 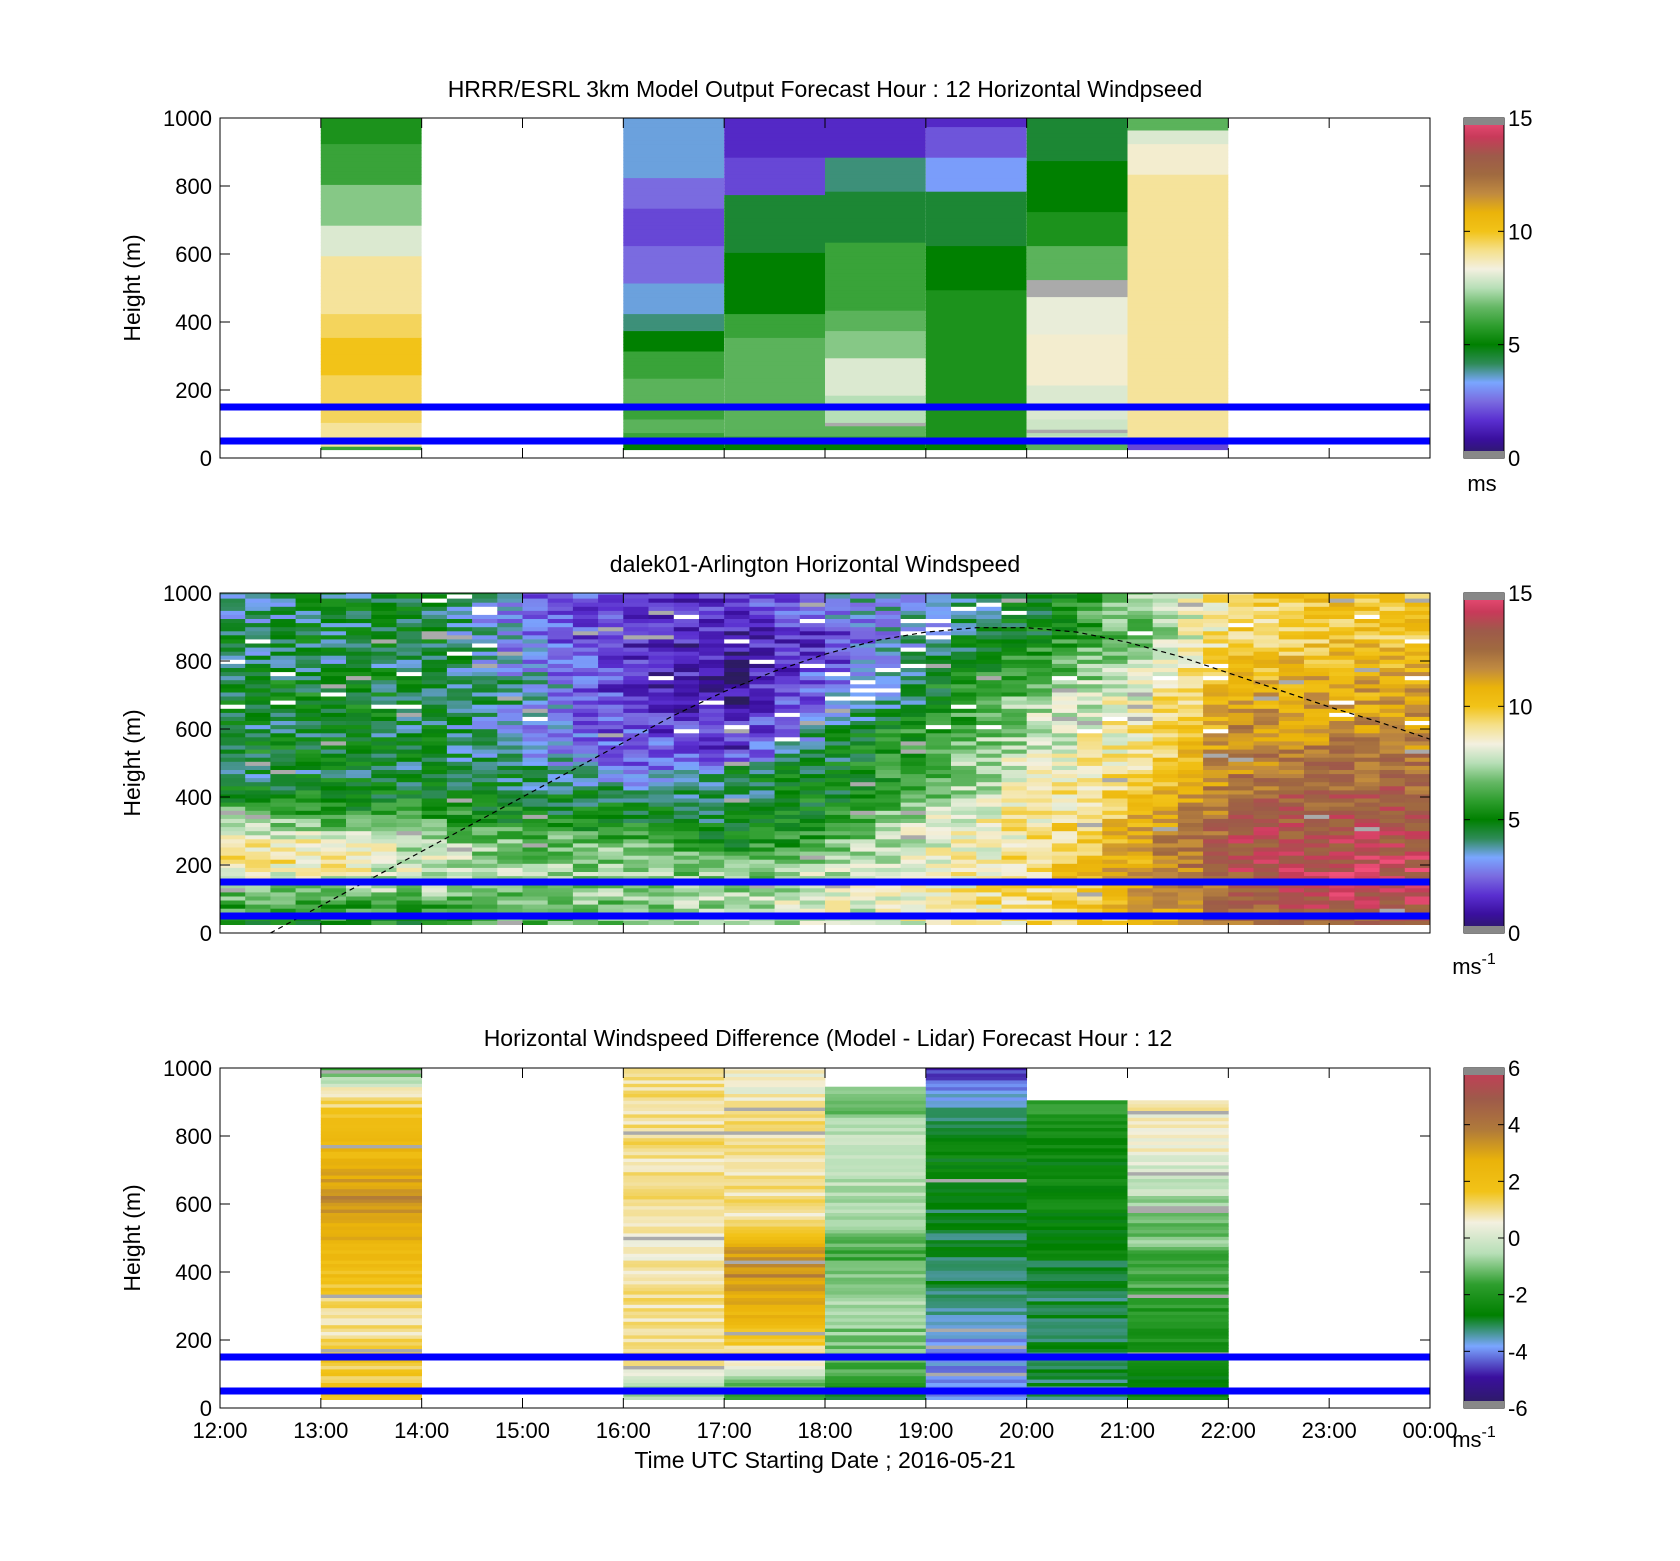 What do you see at coordinates (1520, 706) in the screenshot?
I see `colorbar-tick-label: 10` at bounding box center [1520, 706].